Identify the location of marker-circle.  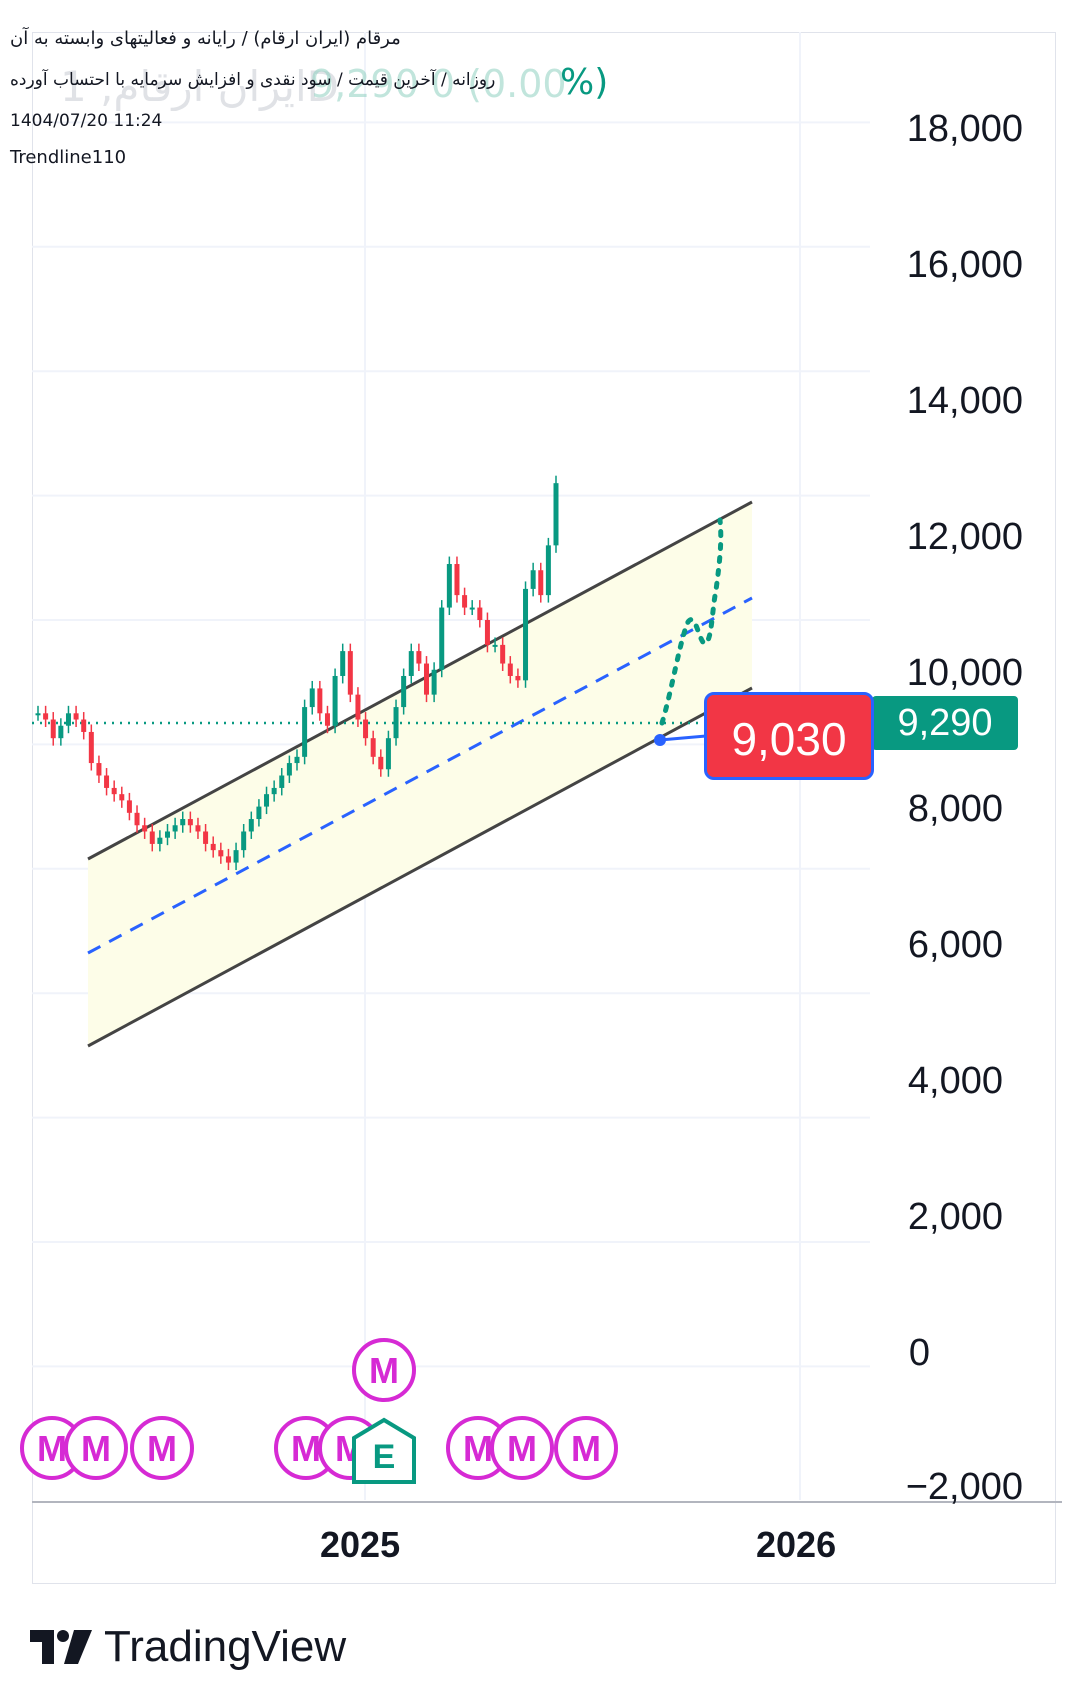
(522, 1448).